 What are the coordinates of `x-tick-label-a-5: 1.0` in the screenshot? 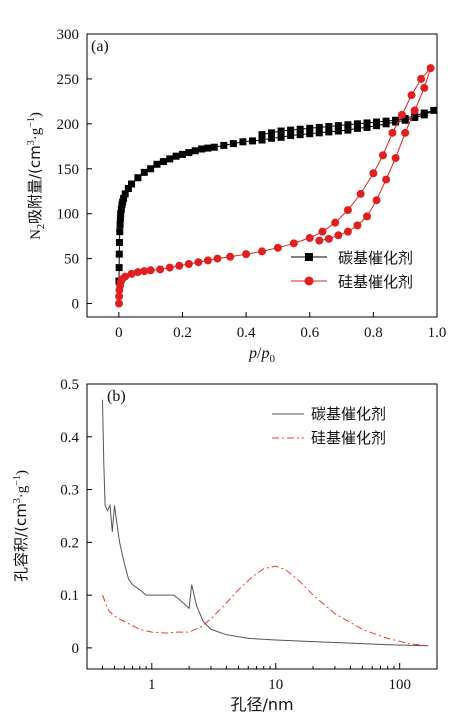 It's located at (437, 333).